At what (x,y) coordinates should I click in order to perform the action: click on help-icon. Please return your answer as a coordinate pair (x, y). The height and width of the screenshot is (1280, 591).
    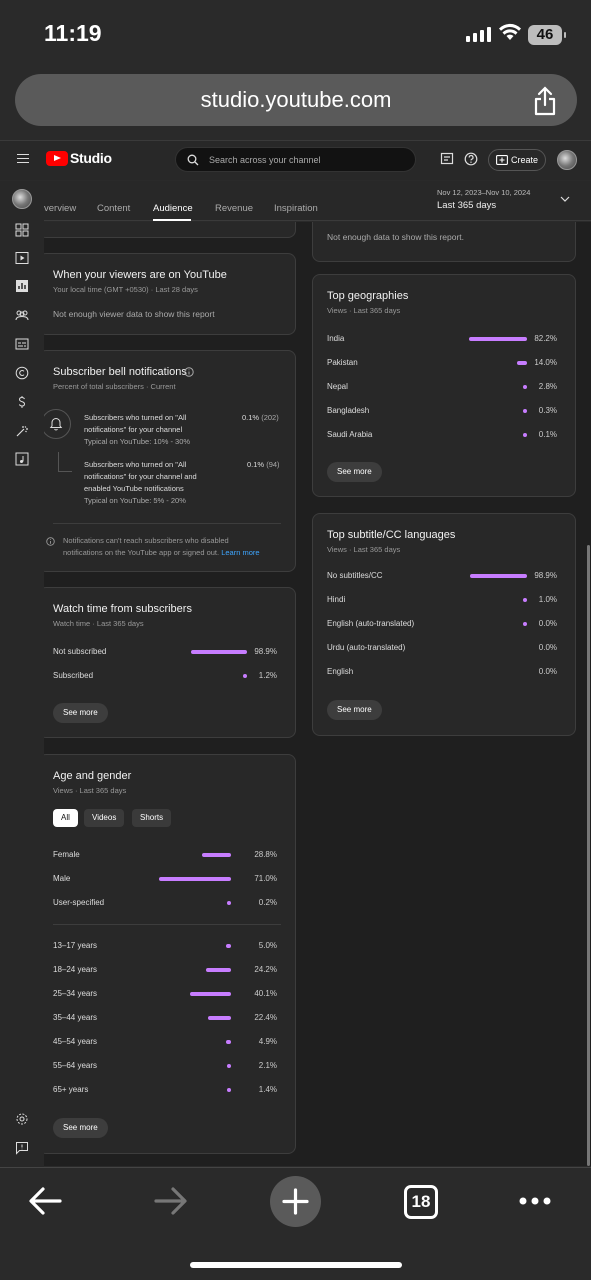
    Looking at the image, I should click on (471, 159).